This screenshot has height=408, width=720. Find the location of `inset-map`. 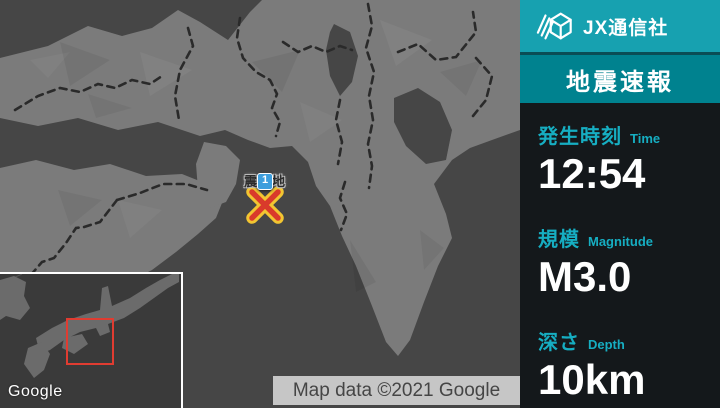

inset-map is located at coordinates (91, 340).